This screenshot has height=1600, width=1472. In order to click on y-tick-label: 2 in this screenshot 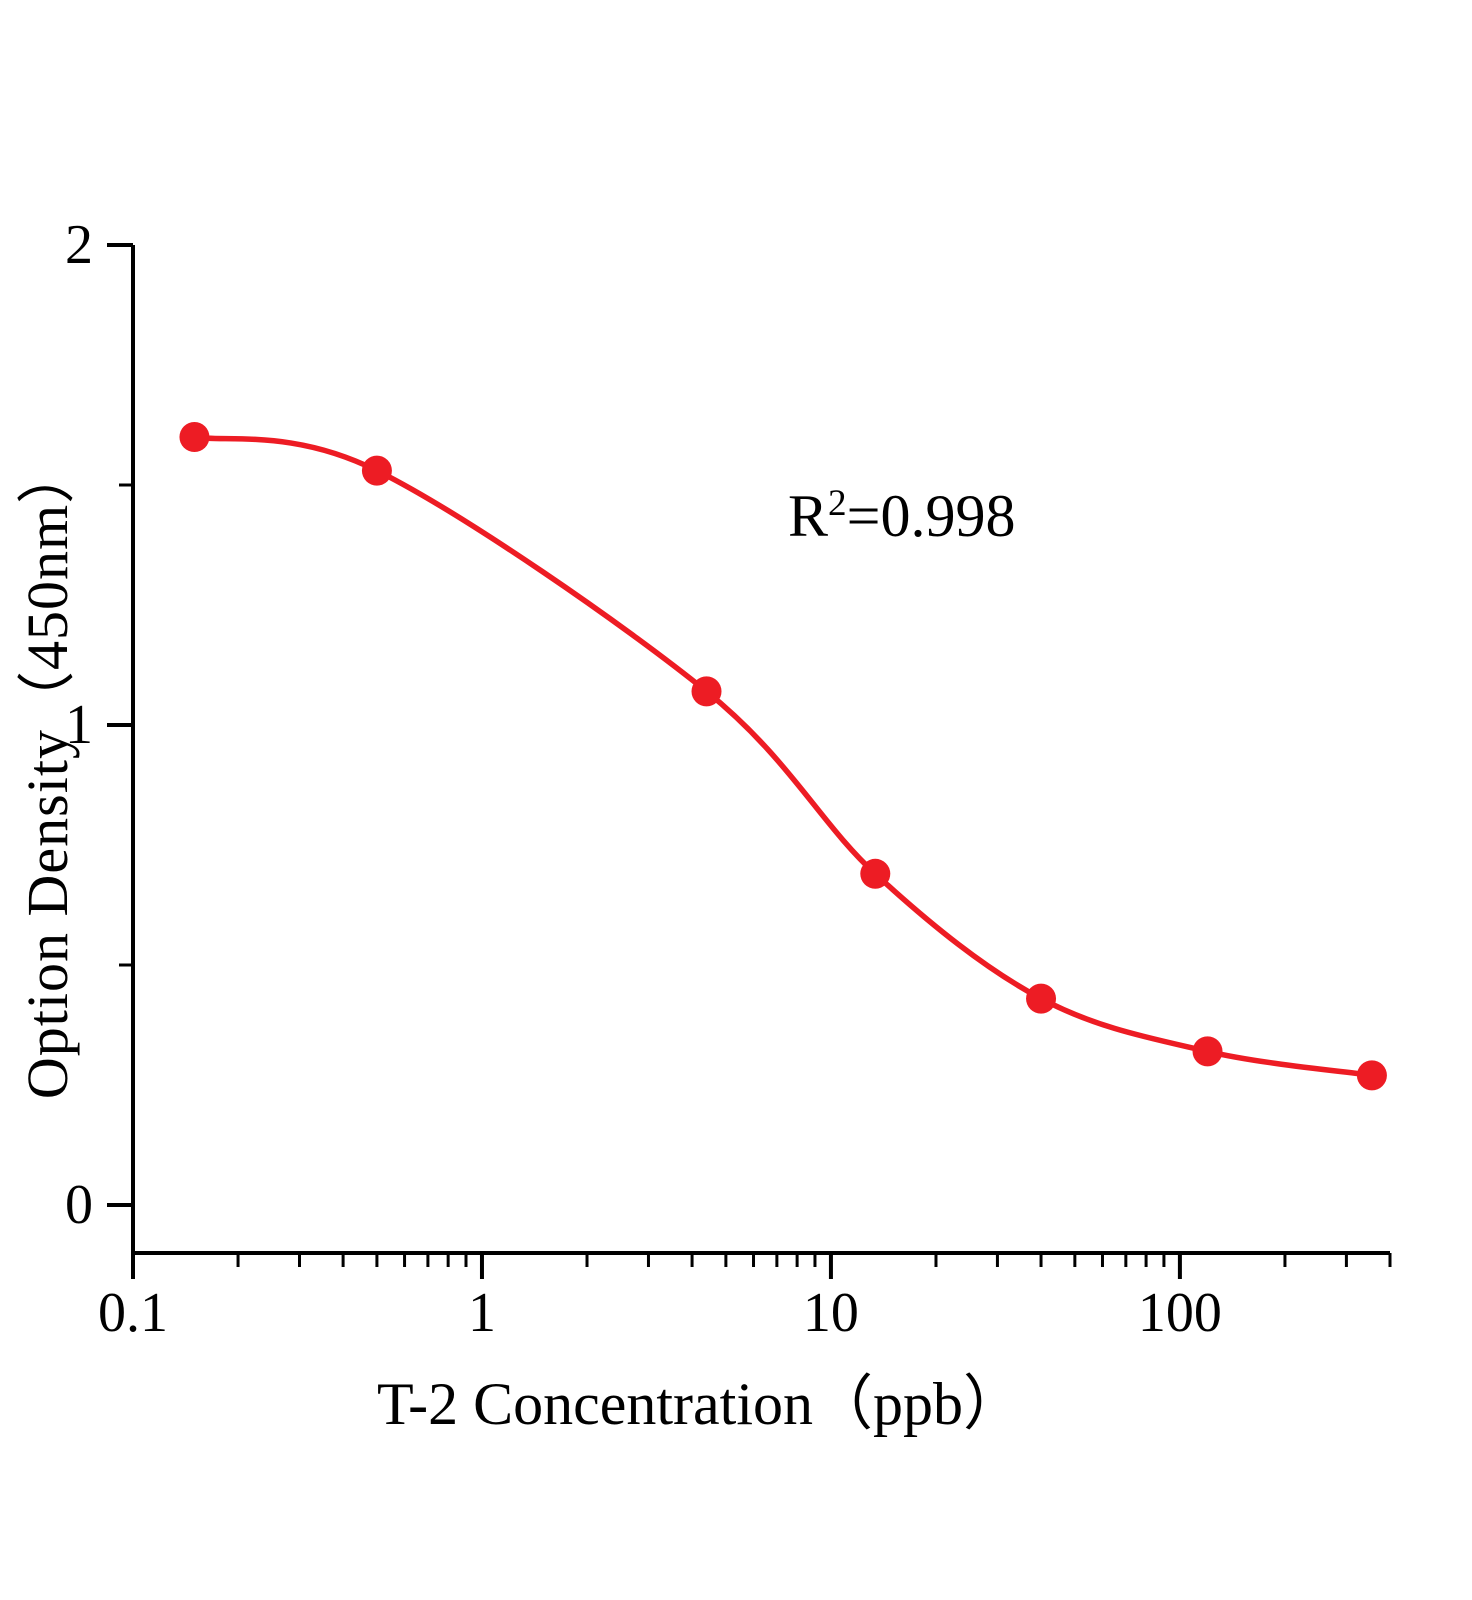, I will do `click(79, 245)`.